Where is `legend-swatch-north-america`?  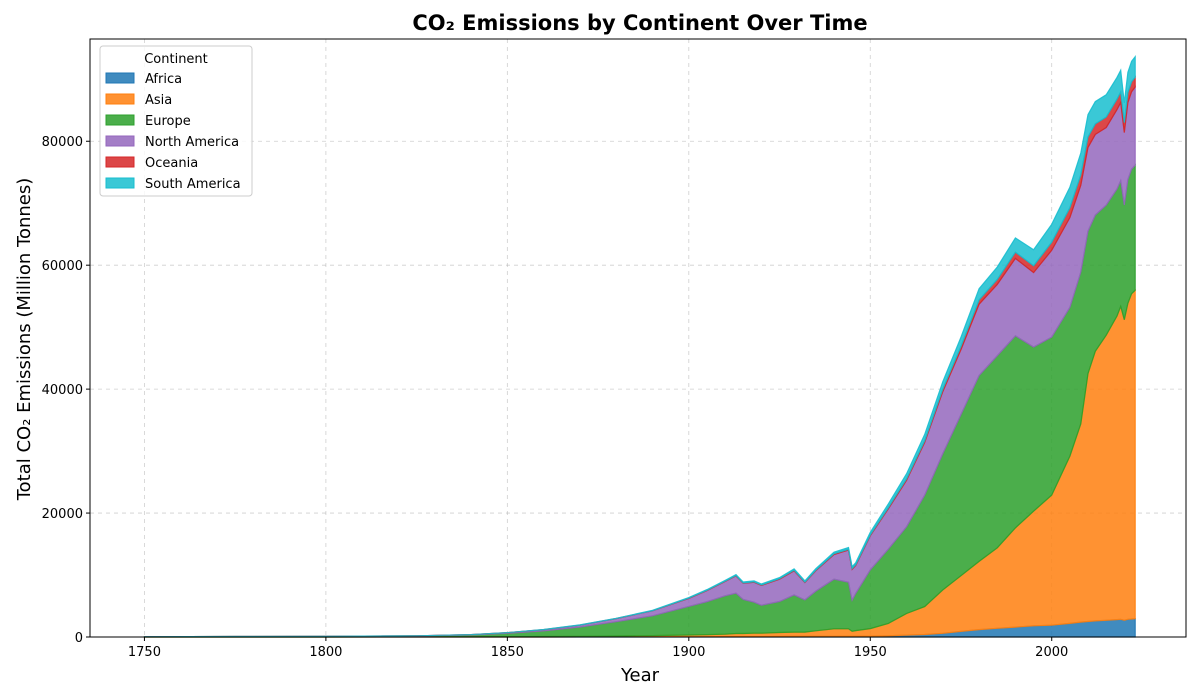 legend-swatch-north-america is located at coordinates (120, 141).